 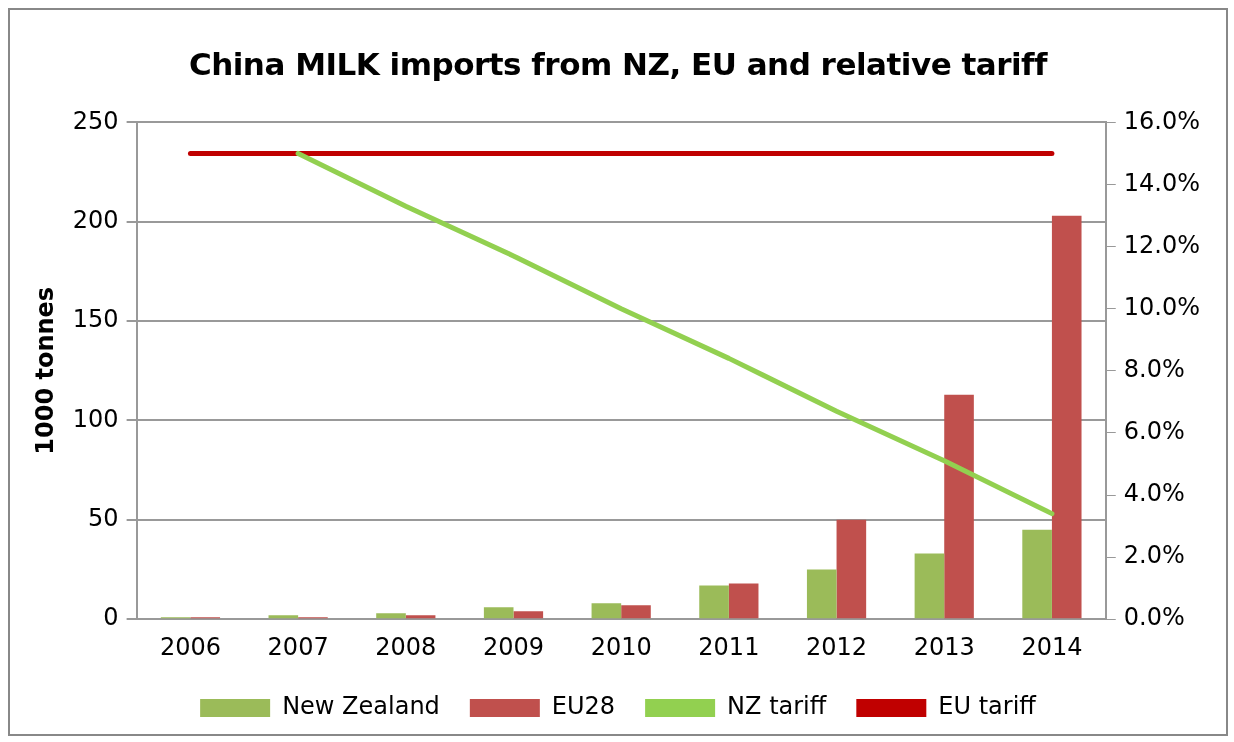 What do you see at coordinates (95, 418) in the screenshot?
I see `y-tick-label: 100` at bounding box center [95, 418].